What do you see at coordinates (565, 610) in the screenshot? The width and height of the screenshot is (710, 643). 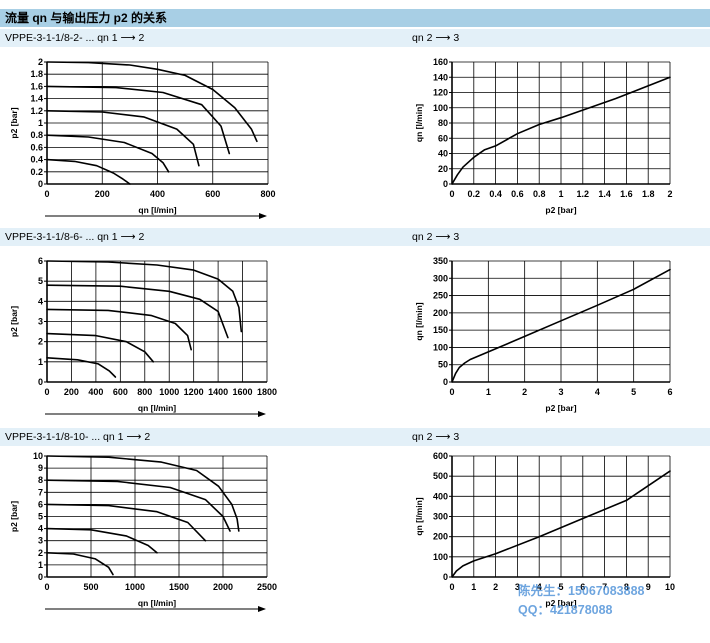 I see `watermark-qq-line: QQ：421878088` at bounding box center [565, 610].